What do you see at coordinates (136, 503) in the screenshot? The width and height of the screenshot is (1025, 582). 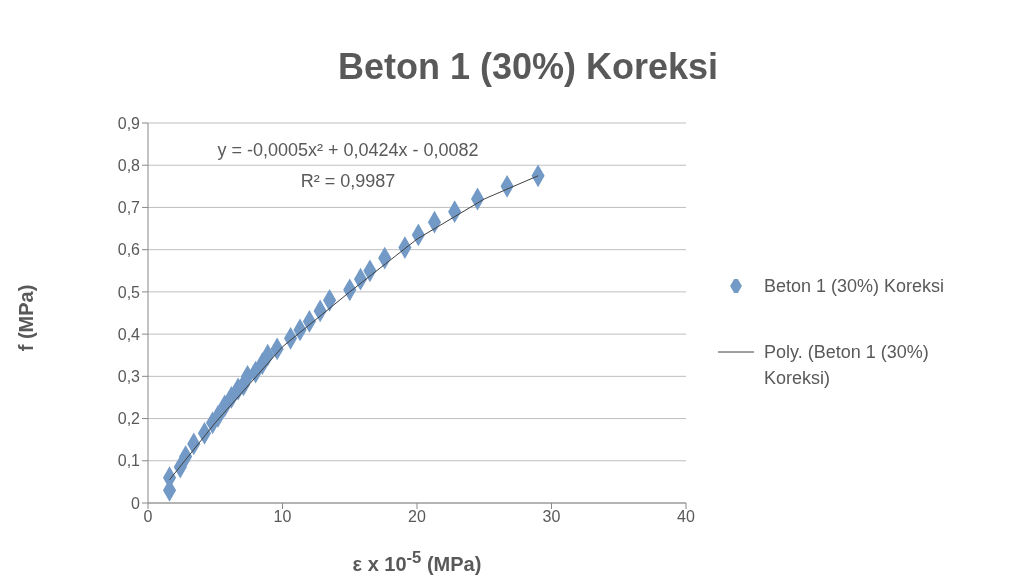 I see `y-tick-label: 0` at bounding box center [136, 503].